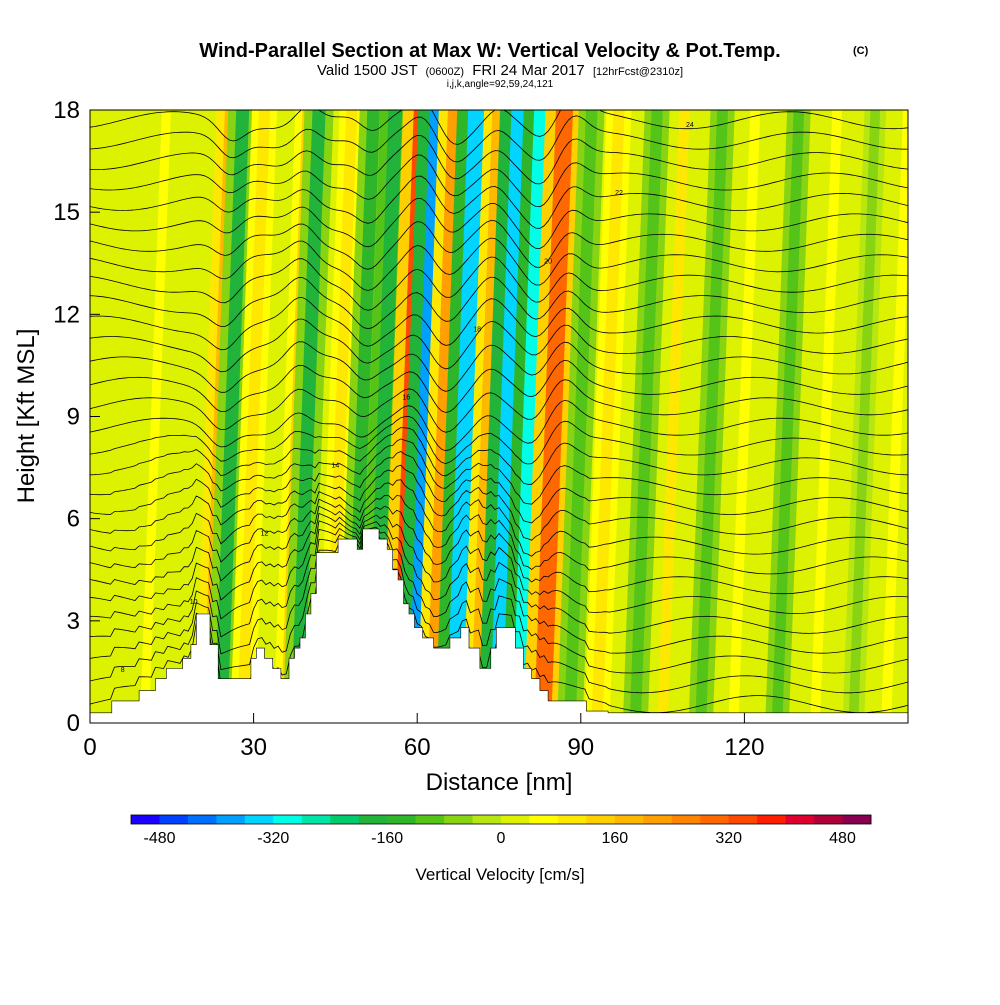  Describe the element at coordinates (73, 519) in the screenshot. I see `y-tick-label: 6` at that location.